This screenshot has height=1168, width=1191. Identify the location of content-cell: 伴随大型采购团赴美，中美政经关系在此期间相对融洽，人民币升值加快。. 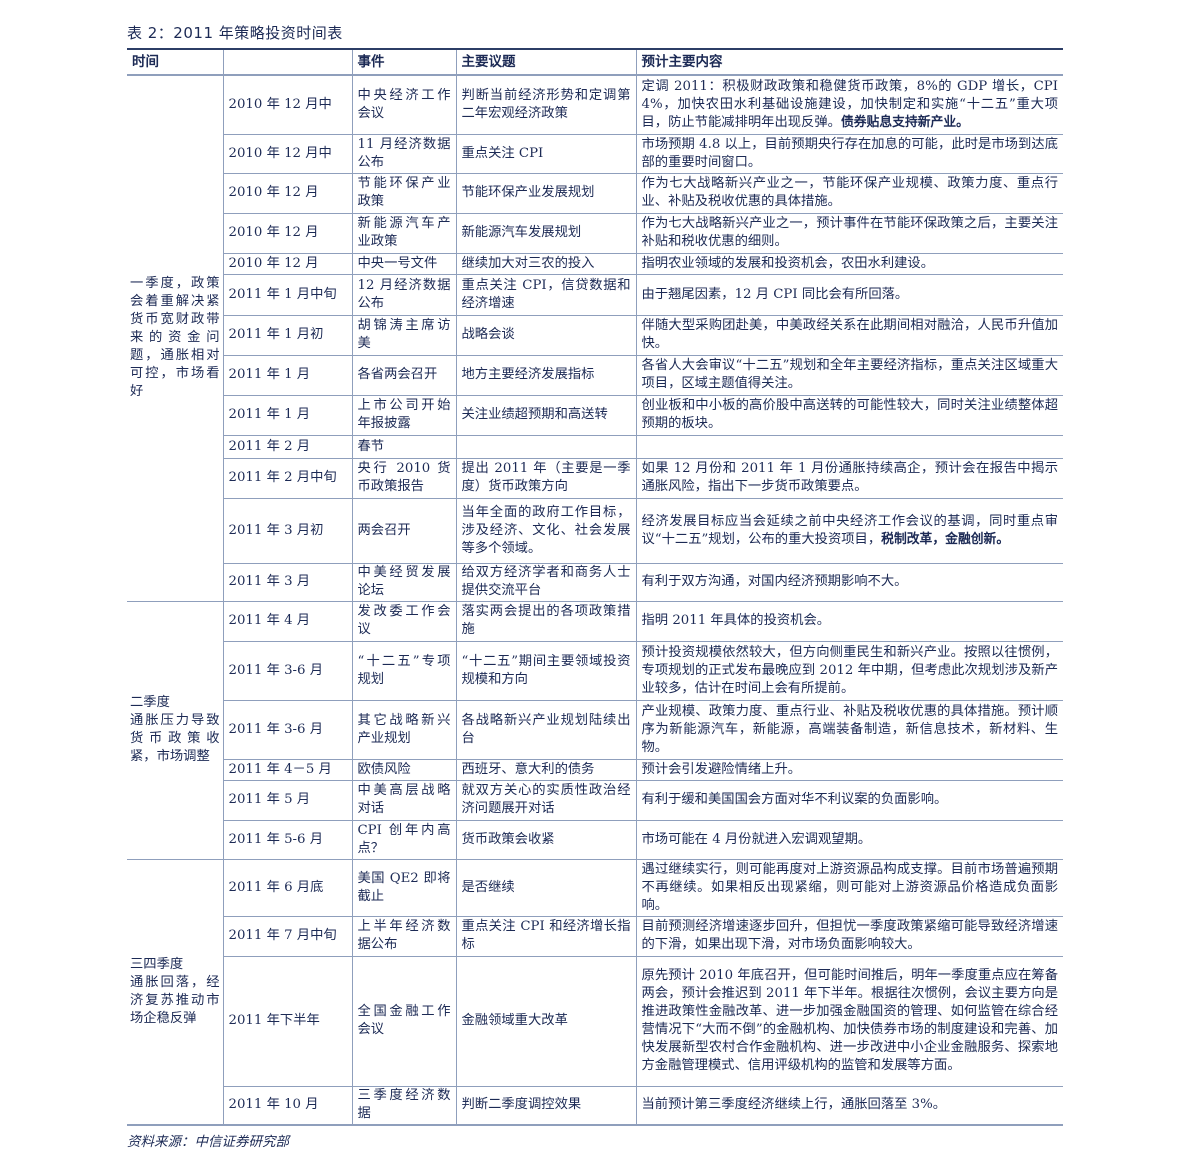
(849, 335).